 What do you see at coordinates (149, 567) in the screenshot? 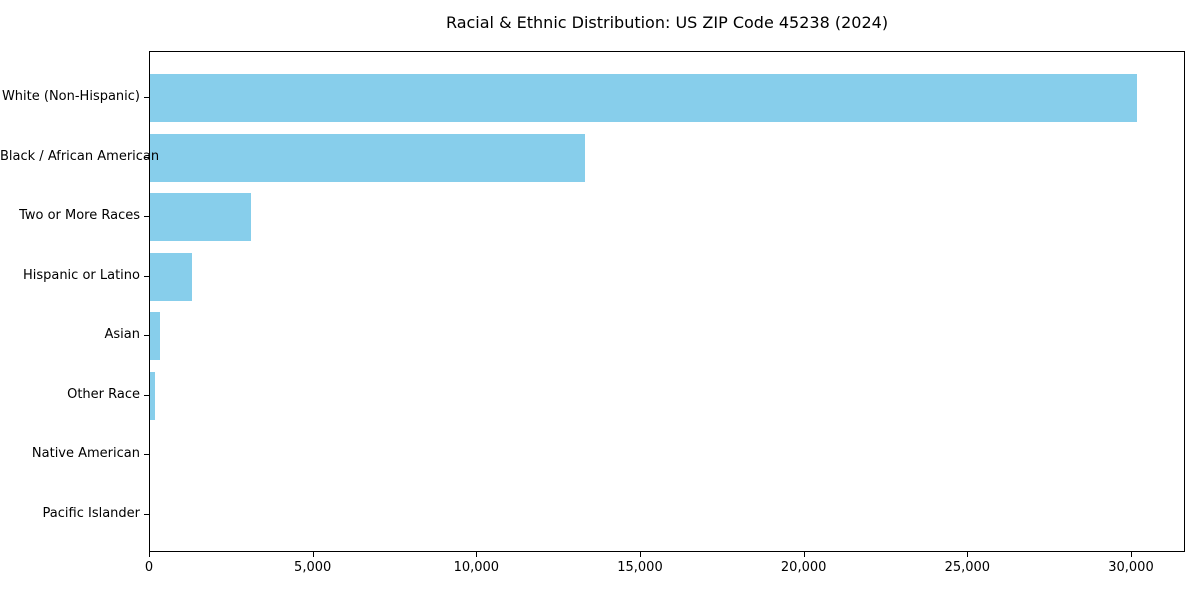
I see `x-axis-tick-label-0: 0` at bounding box center [149, 567].